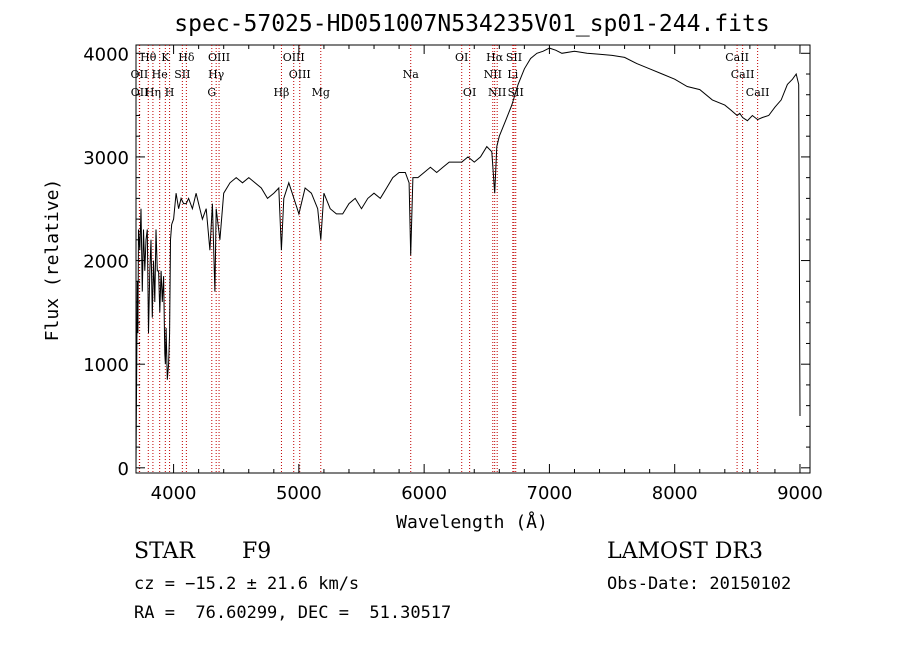  Describe the element at coordinates (461, 57) in the screenshot. I see `line-label-17: OI` at that location.